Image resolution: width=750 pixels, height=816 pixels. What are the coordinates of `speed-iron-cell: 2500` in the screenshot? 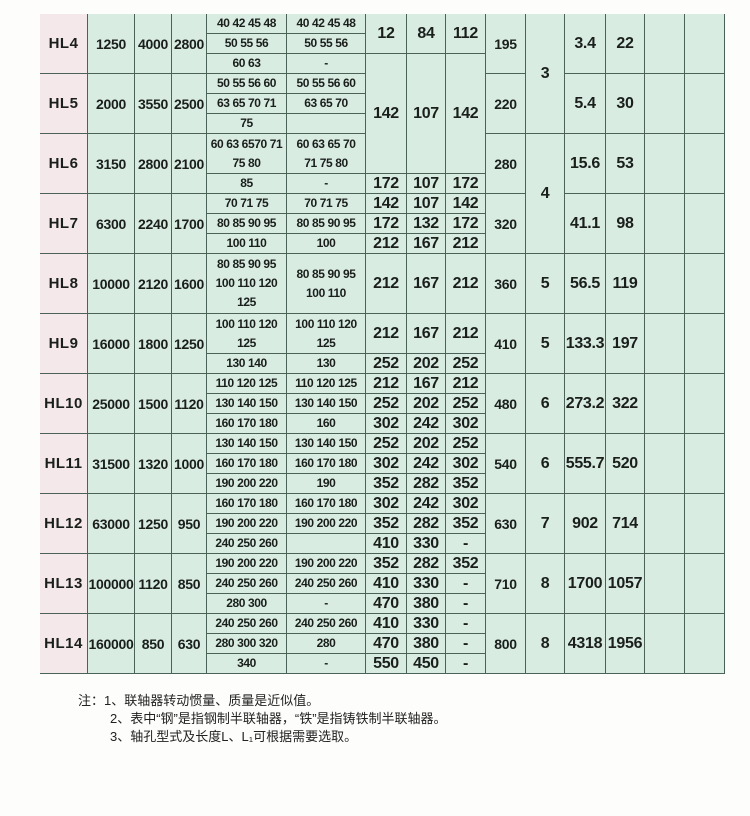 It's located at (189, 104).